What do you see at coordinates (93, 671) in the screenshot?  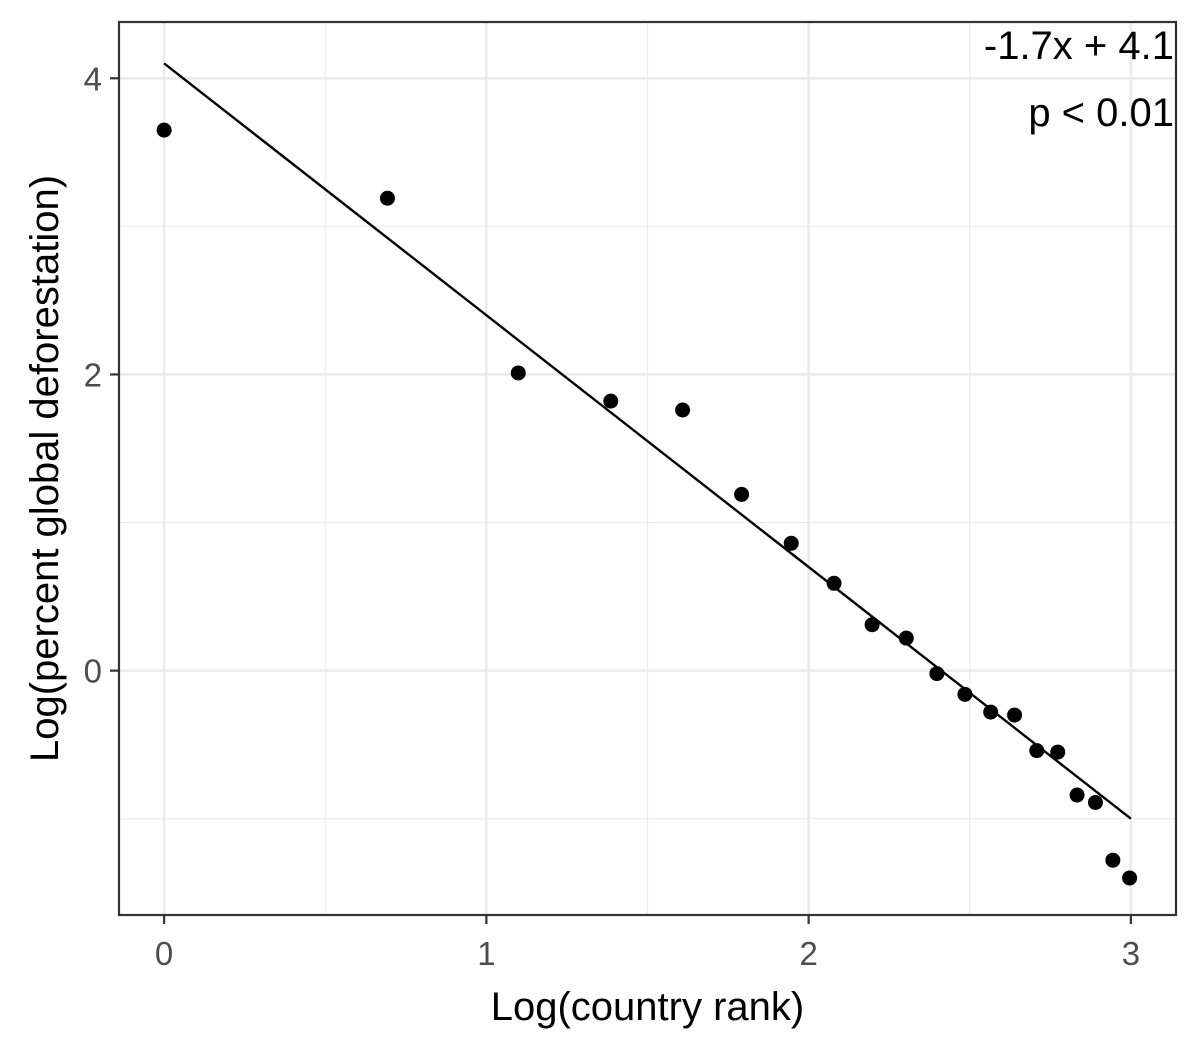 I see `y-tick-label: 0` at bounding box center [93, 671].